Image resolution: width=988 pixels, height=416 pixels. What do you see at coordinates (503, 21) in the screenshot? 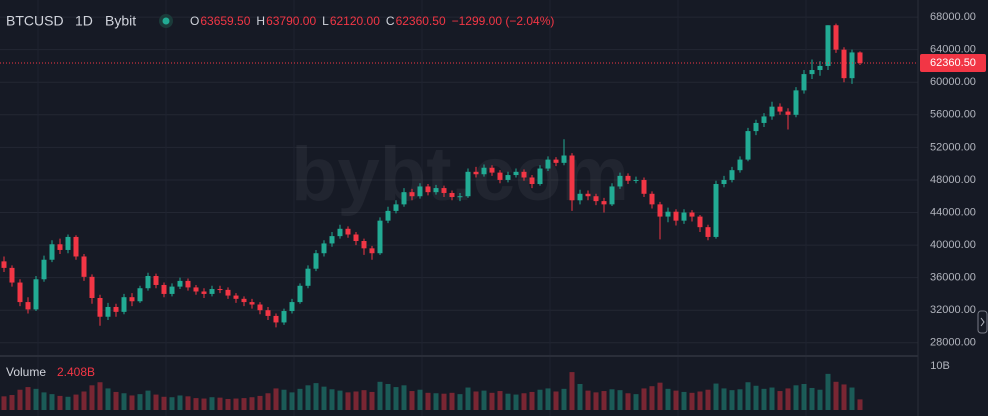
I see `change: −1299.00 (−2.04%)` at bounding box center [503, 21].